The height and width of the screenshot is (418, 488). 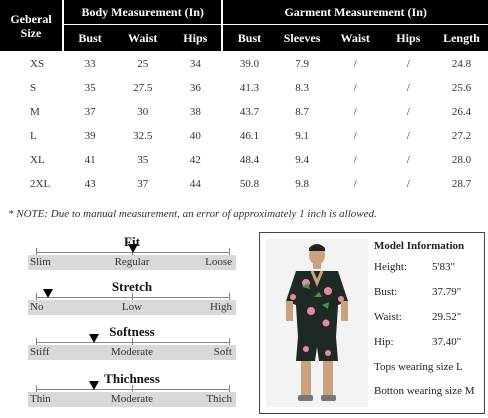 What do you see at coordinates (443, 267) in the screenshot?
I see `model-height-value: 5'83"` at bounding box center [443, 267].